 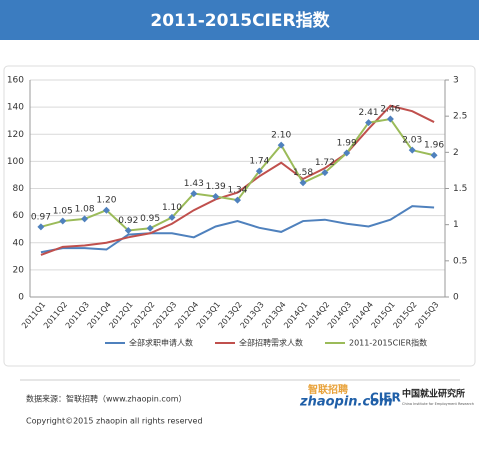 I want to click on data-label: 1.08, so click(x=85, y=209).